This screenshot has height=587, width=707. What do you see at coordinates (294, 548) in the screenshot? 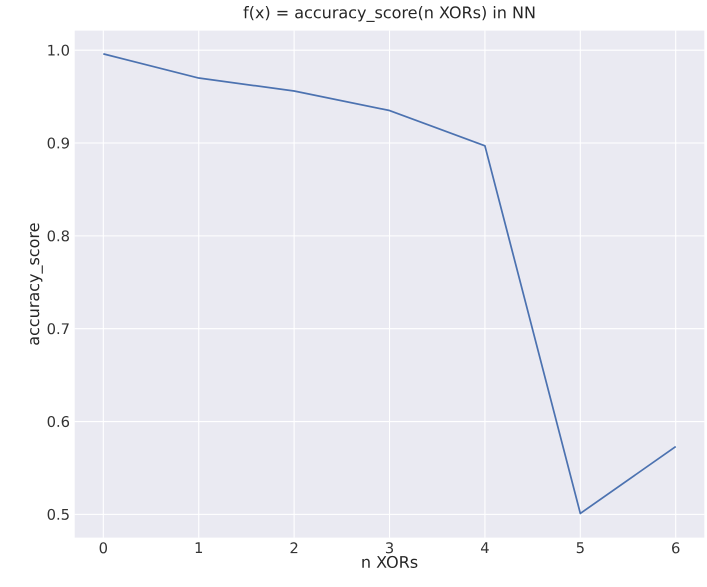
I see `x-tick-label: 2` at bounding box center [294, 548].